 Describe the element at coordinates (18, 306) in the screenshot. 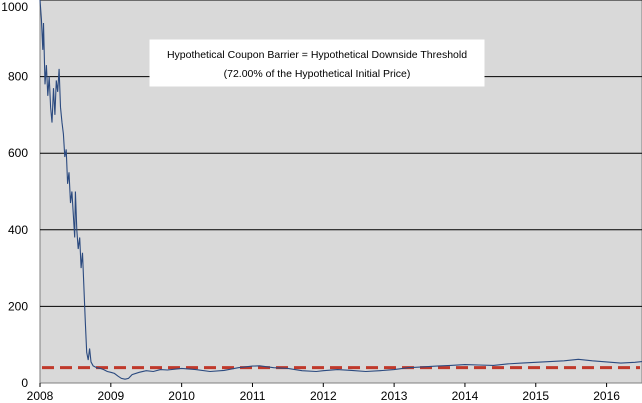

I see `y-tick-label: 200` at that location.